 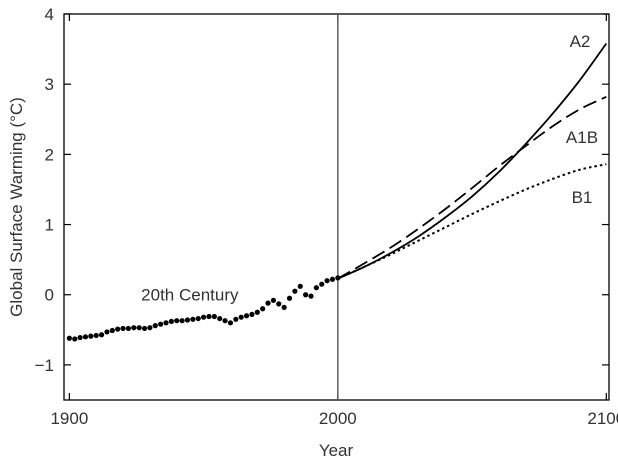 I want to click on y-tick-label: 0, so click(x=49, y=295).